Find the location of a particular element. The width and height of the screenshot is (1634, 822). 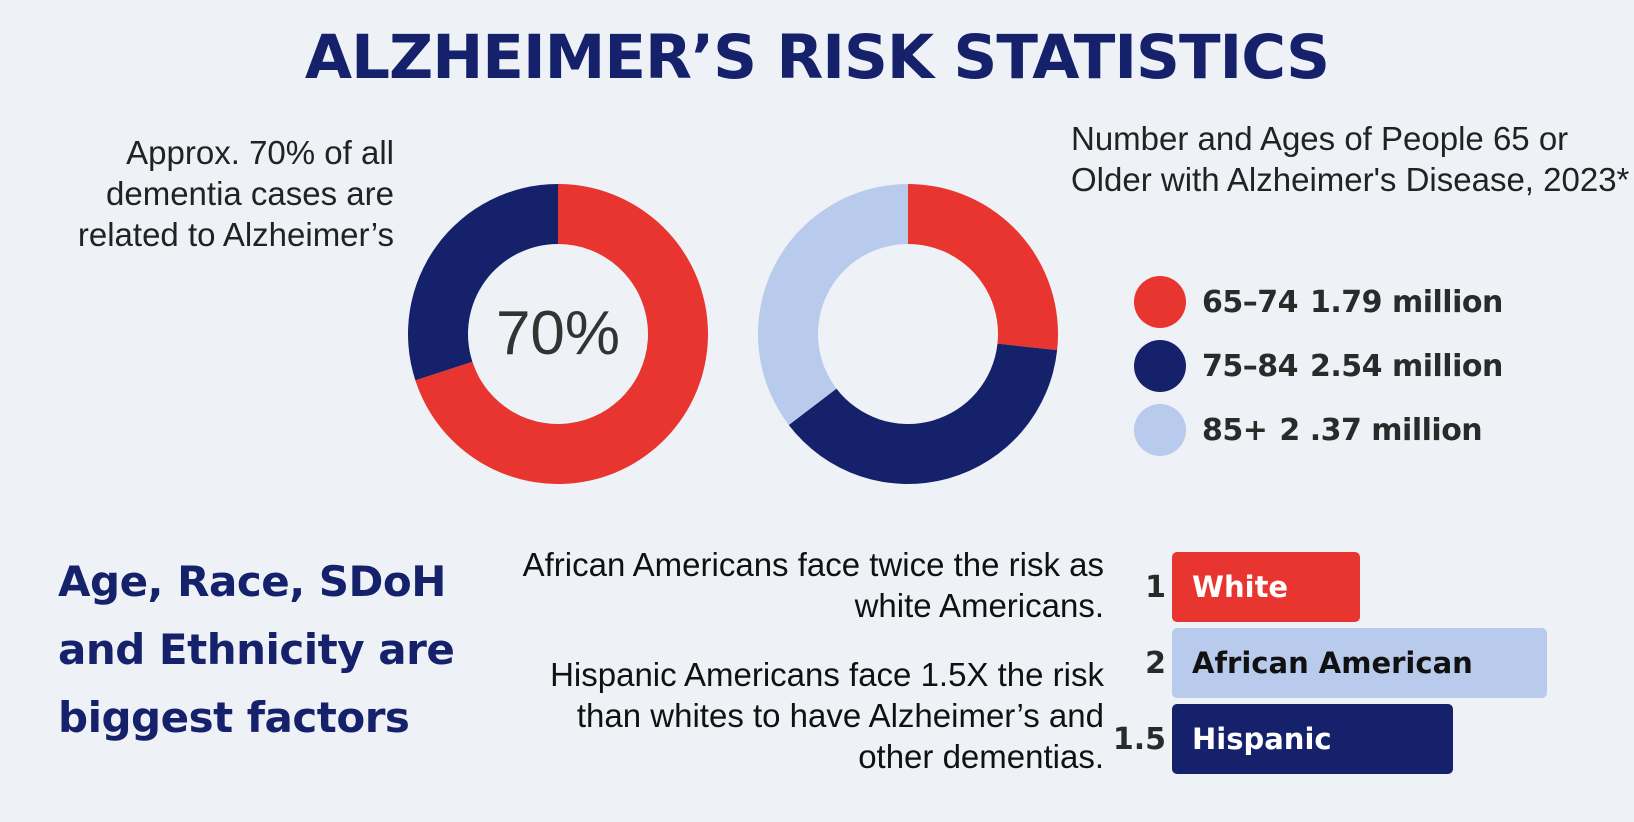

legend-age-label: 85+ is located at coordinates (1235, 430).